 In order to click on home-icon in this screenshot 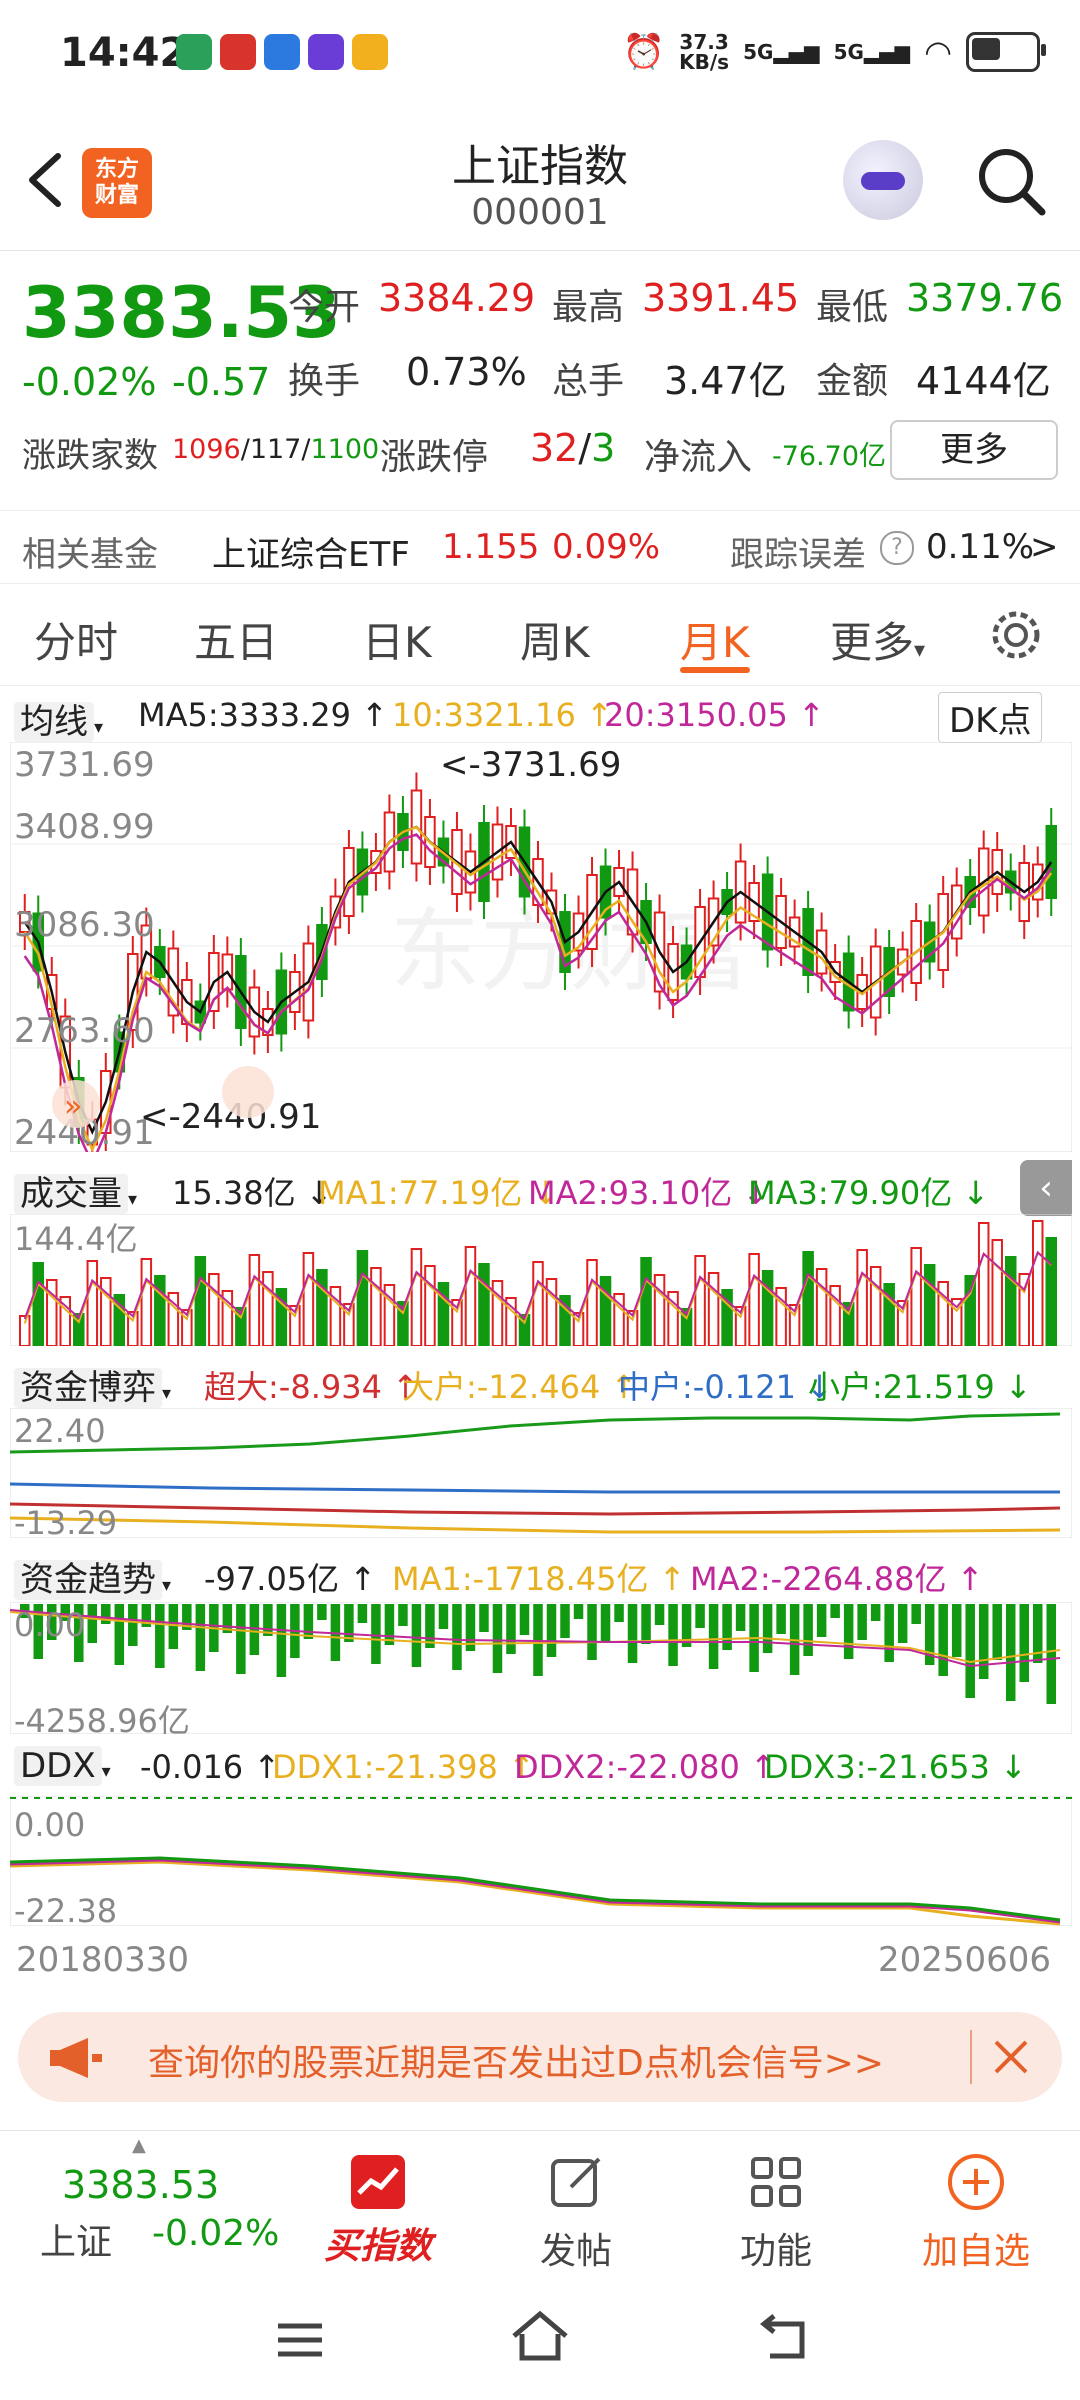, I will do `click(540, 2338)`.